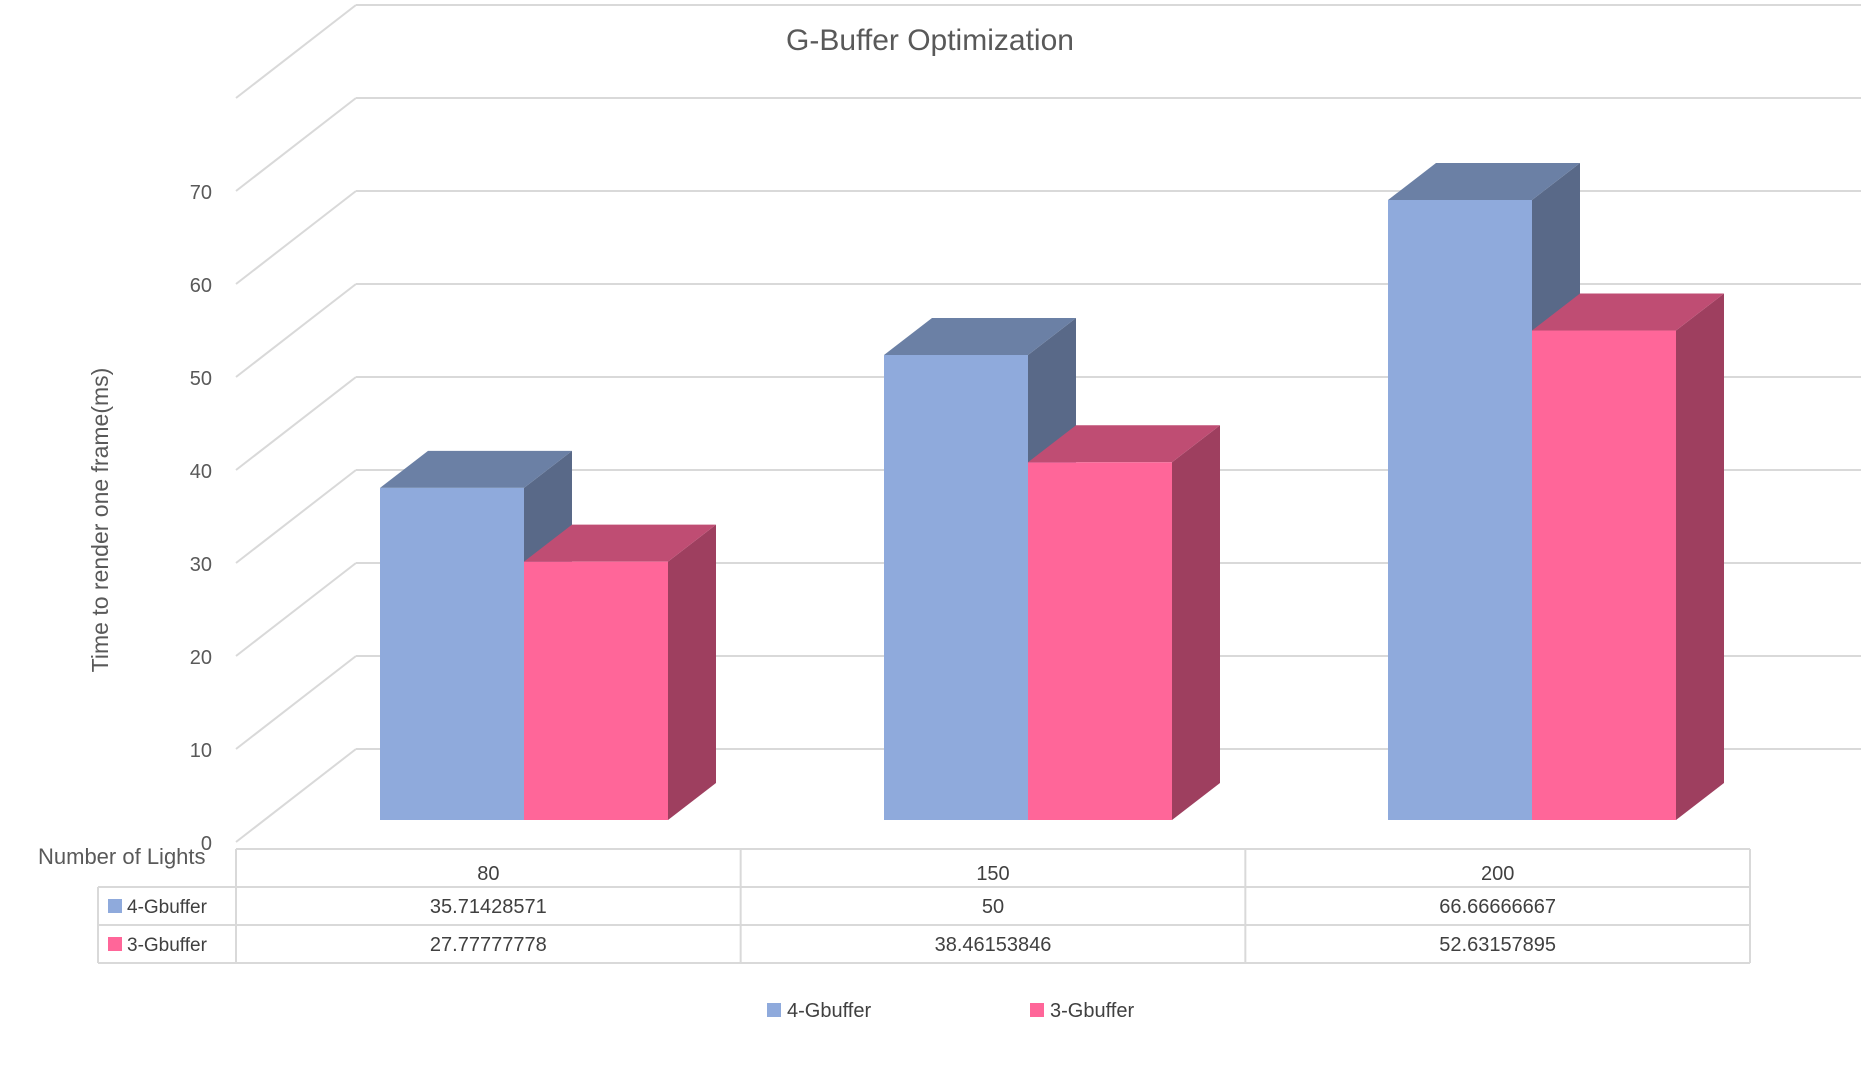 The width and height of the screenshot is (1861, 1080). Describe the element at coordinates (1497, 874) in the screenshot. I see `x-tick-label: 200` at that location.